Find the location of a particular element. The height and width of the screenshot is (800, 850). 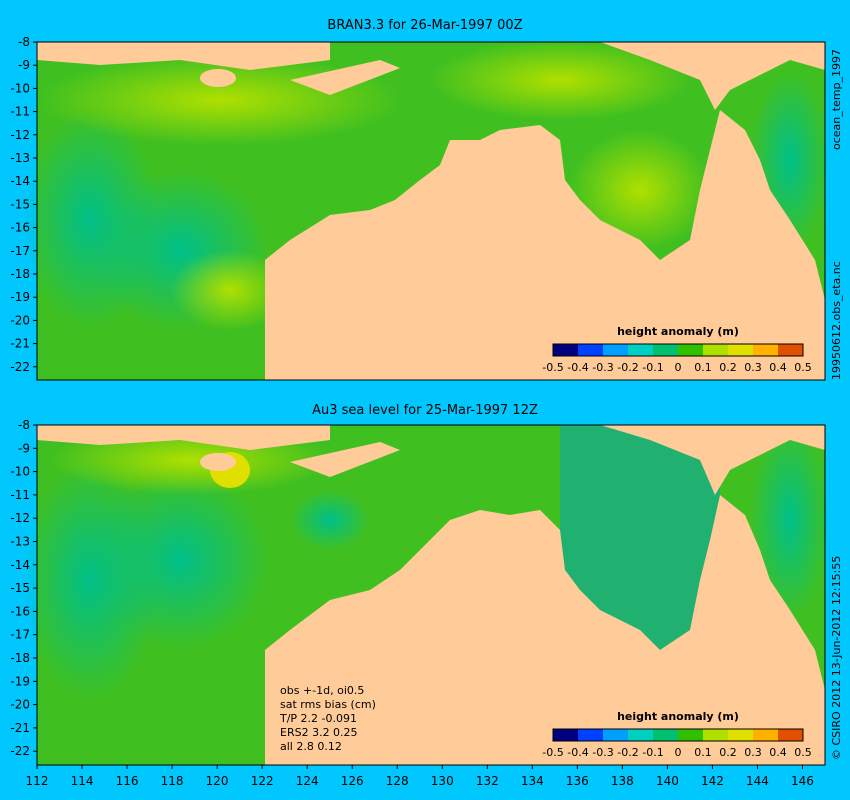

stats-line-5: all 2.8 0.12 is located at coordinates (311, 746).